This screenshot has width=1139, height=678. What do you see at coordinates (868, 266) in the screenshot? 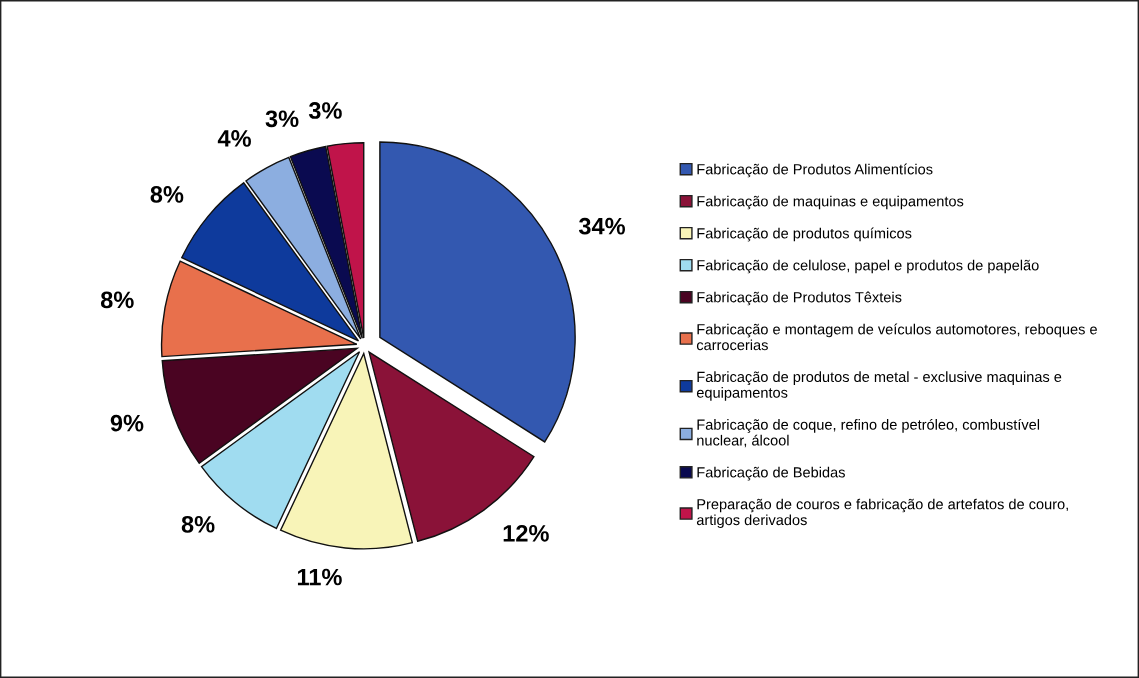
I see `legend-label: Fabricação de celulose, papel e produtos de papelão` at bounding box center [868, 266].